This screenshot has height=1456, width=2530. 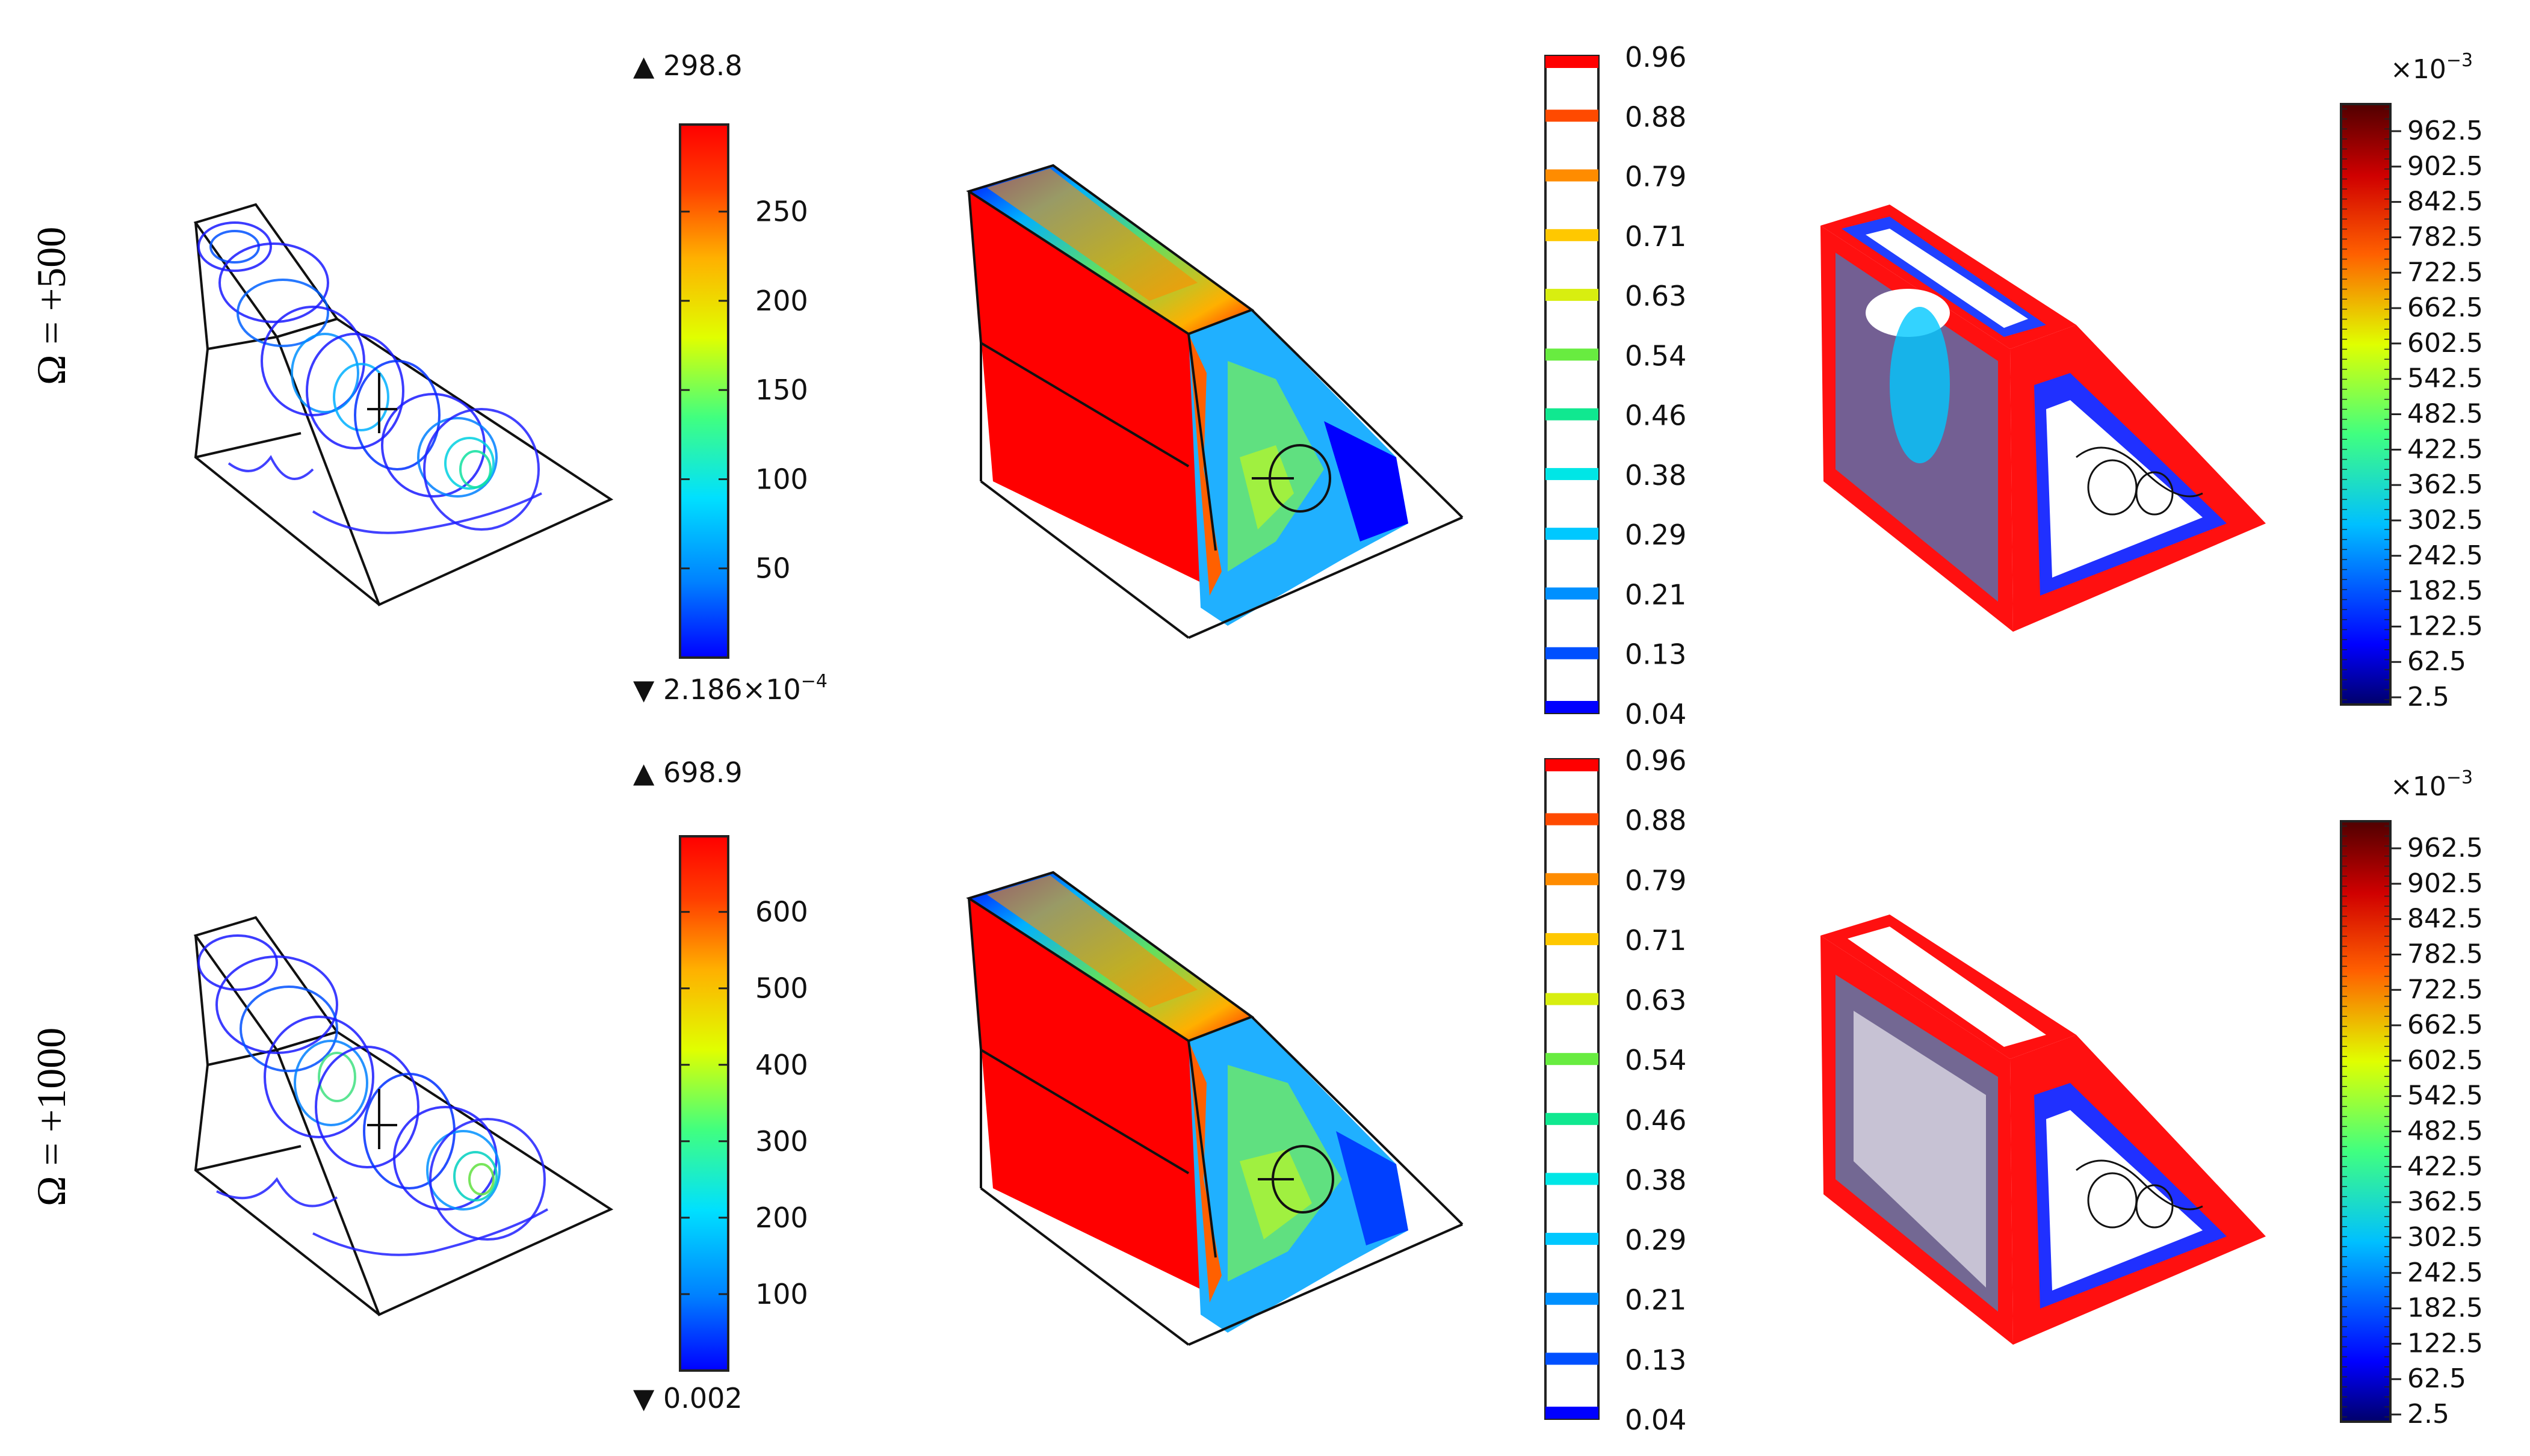 What do you see at coordinates (1655, 57) in the screenshot?
I see `contour-level-label: 0.96` at bounding box center [1655, 57].